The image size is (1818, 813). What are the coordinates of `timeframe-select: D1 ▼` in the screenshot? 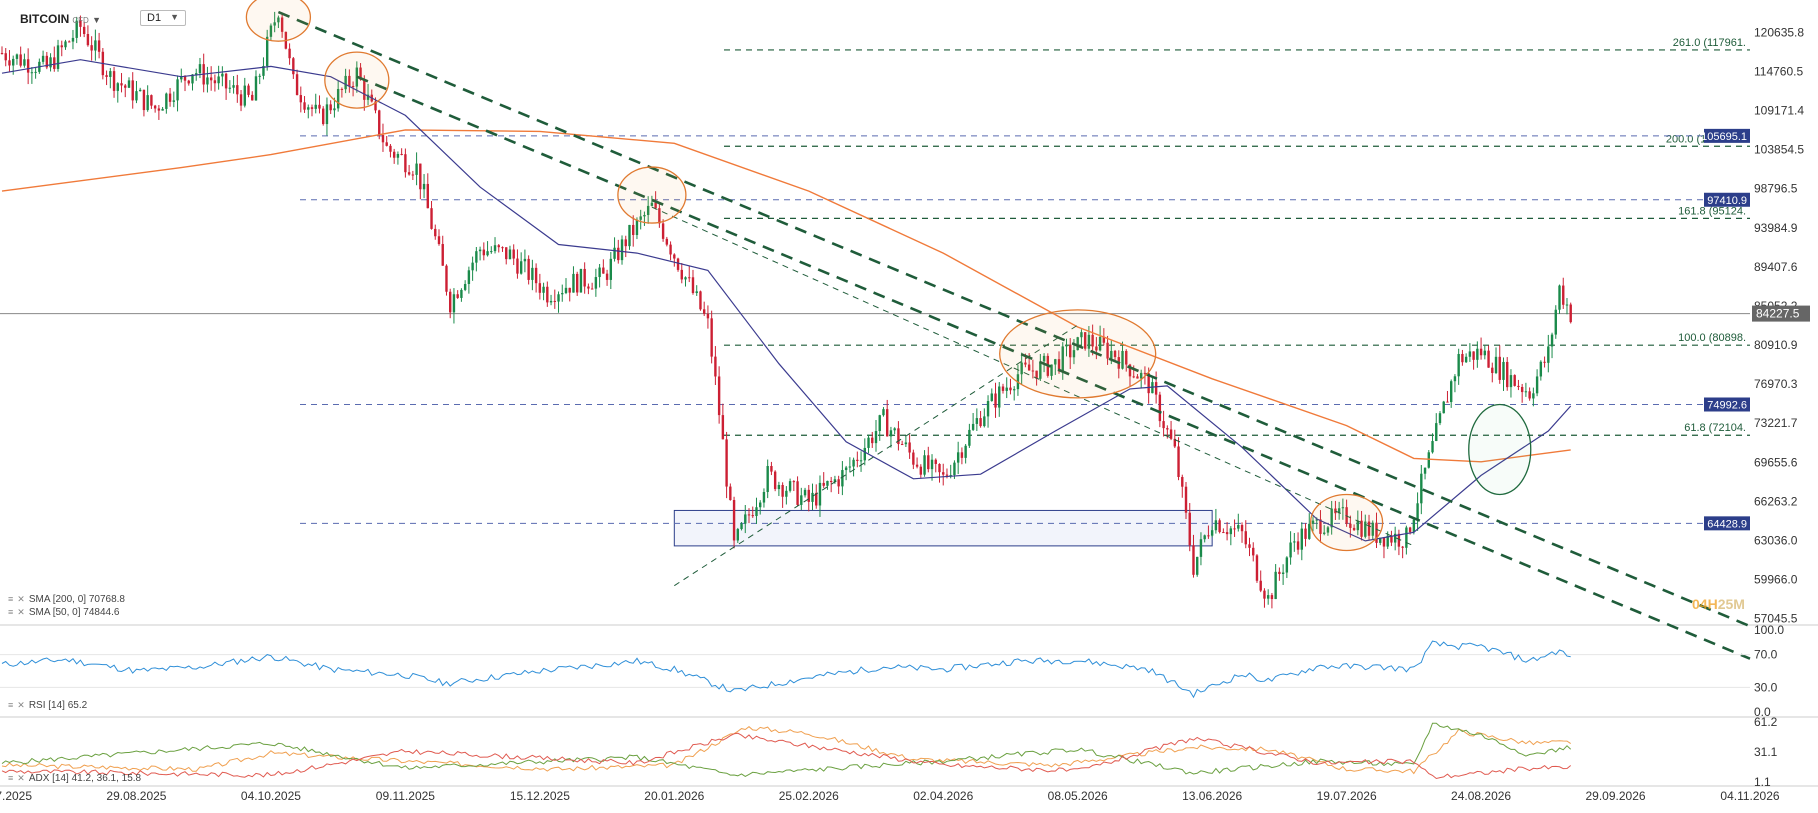 It's located at (163, 18).